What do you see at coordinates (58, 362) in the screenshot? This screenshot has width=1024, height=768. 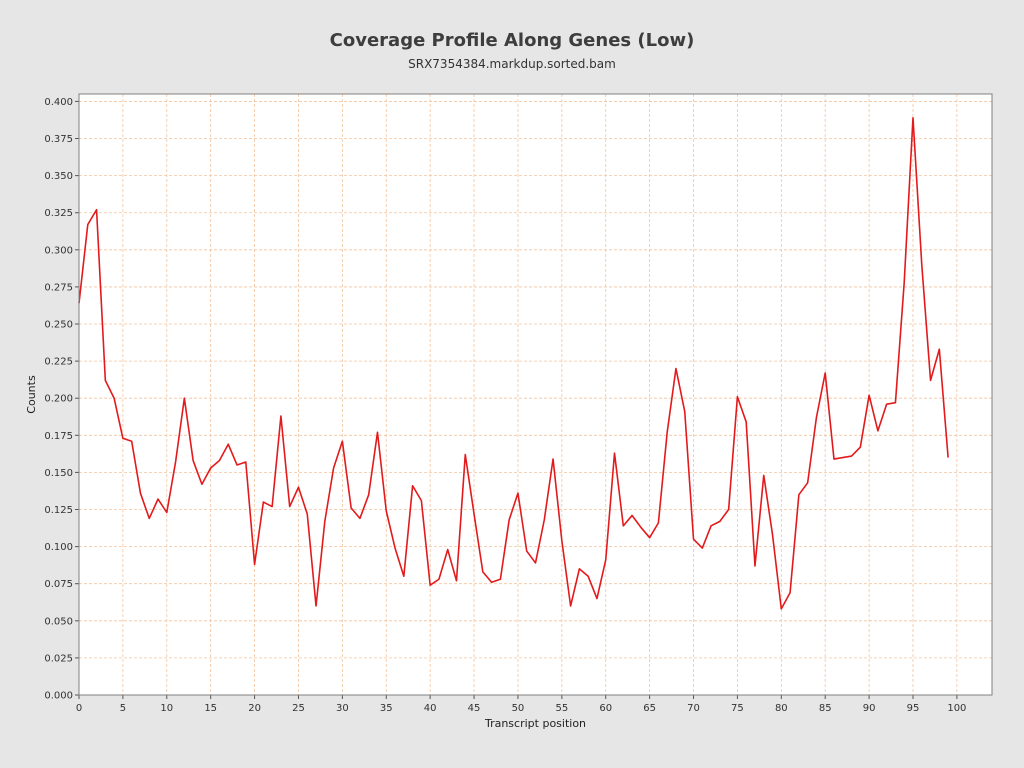 I see `y-tick-label: 0.225` at bounding box center [58, 362].